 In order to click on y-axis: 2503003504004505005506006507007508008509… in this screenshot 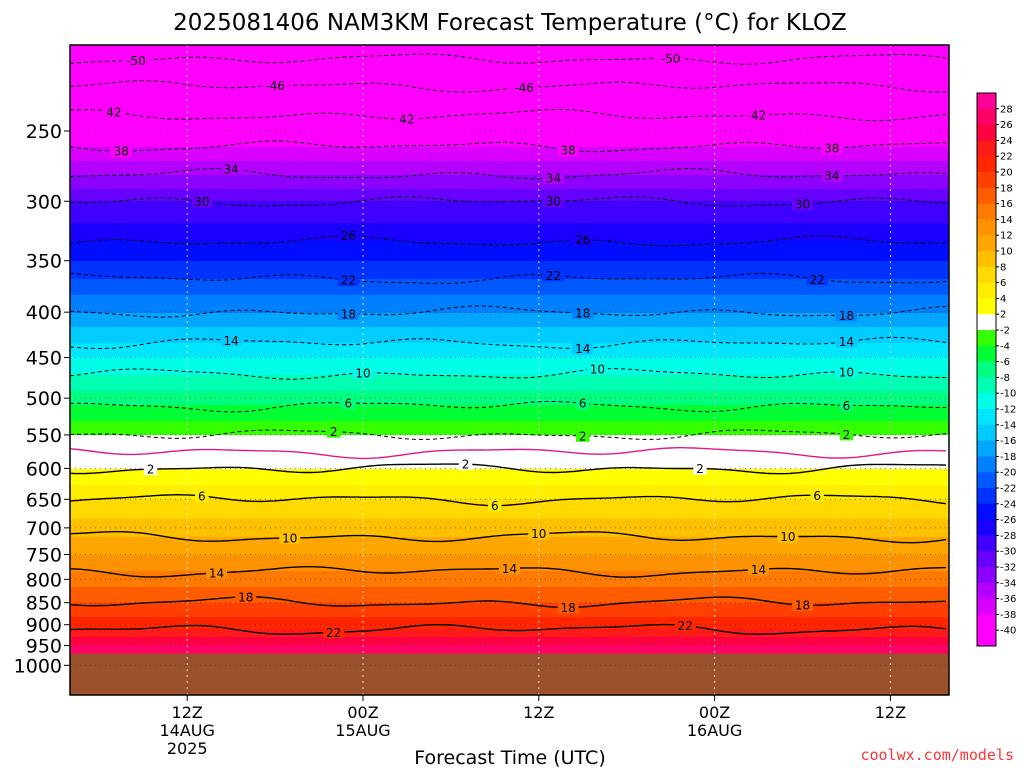, I will do `click(42, 399)`.